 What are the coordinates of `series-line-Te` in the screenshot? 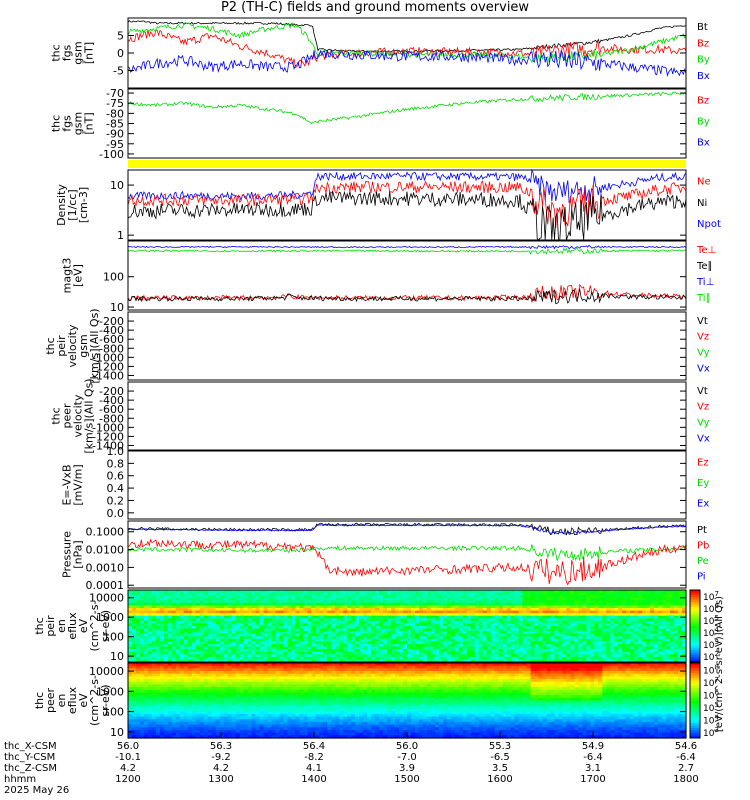 It's located at (407, 296).